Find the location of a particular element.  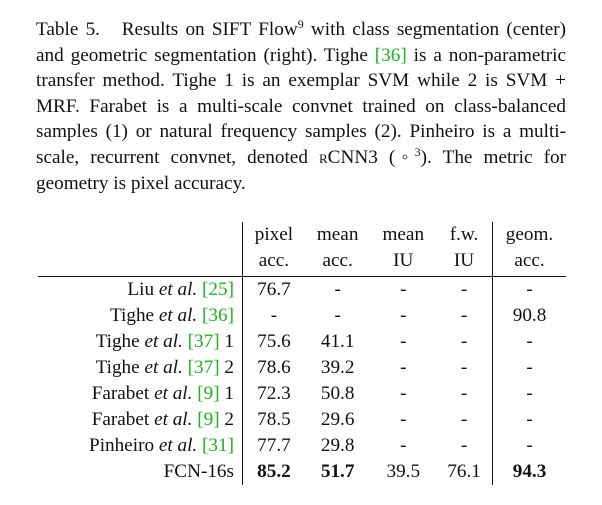

cell-mean-acc: 50.8 is located at coordinates (337, 393).